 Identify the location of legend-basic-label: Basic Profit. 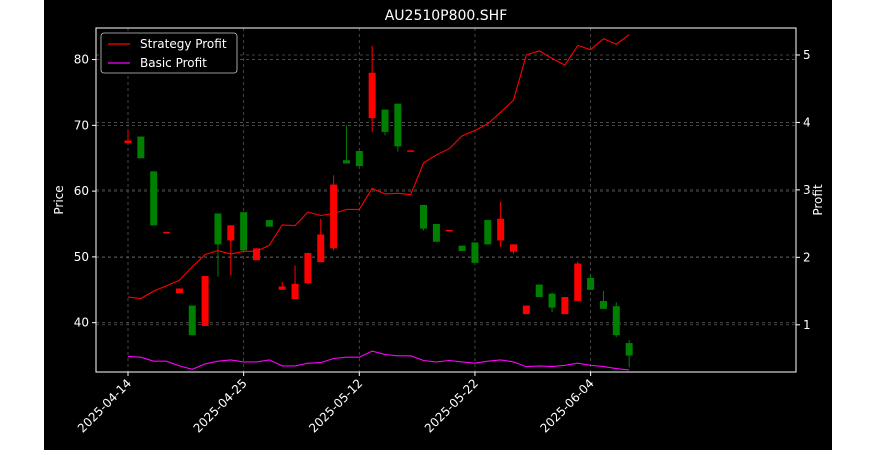
(173, 63).